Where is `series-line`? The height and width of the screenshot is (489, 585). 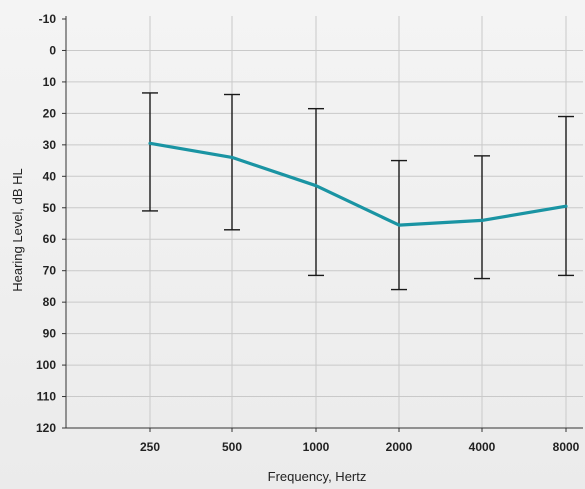
series-line is located at coordinates (358, 184).